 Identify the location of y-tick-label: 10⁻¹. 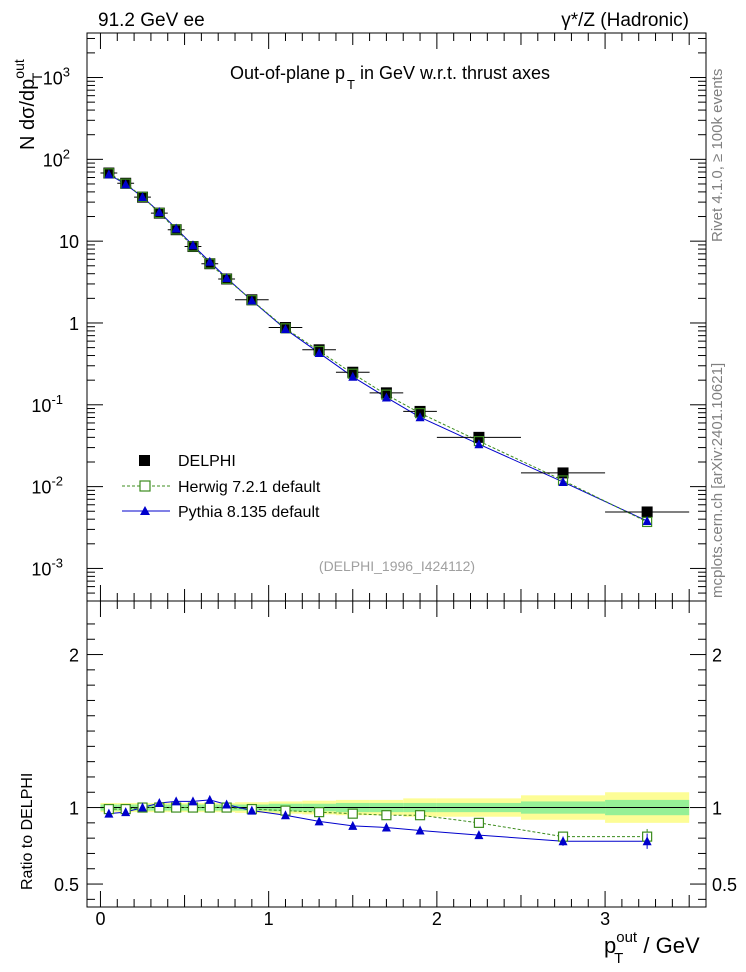
(47, 404).